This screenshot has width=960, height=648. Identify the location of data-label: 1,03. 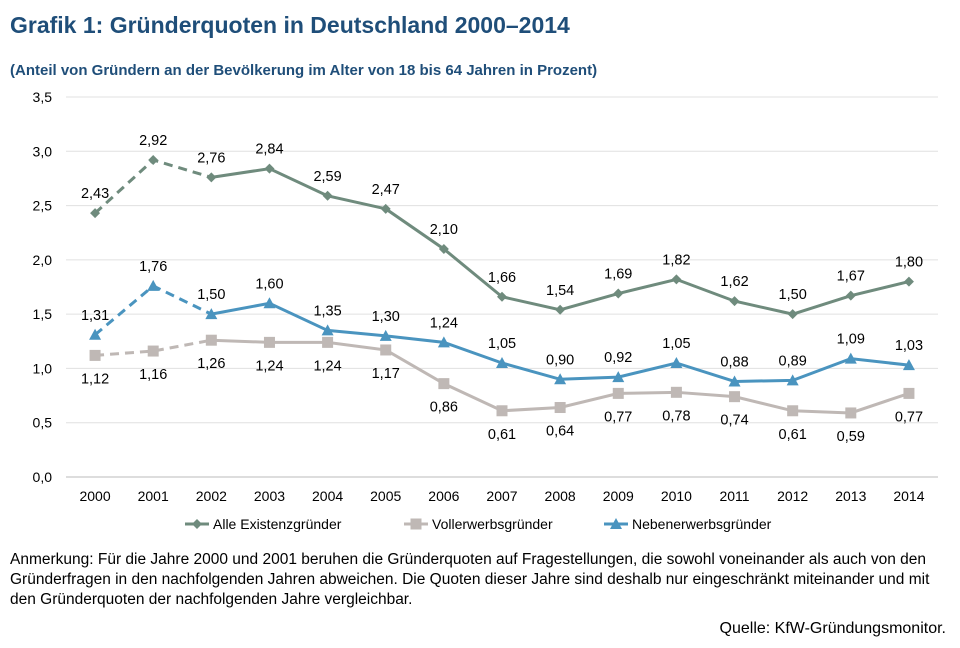
(909, 346).